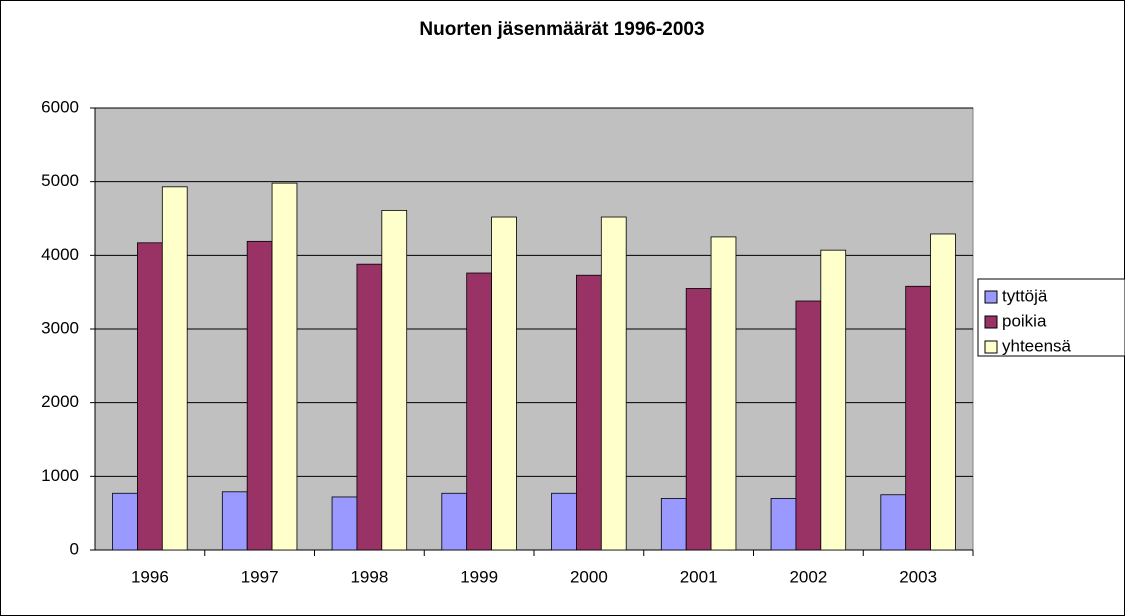 This screenshot has height=616, width=1125. Describe the element at coordinates (918, 576) in the screenshot. I see `x-tick-label: 2003` at that location.